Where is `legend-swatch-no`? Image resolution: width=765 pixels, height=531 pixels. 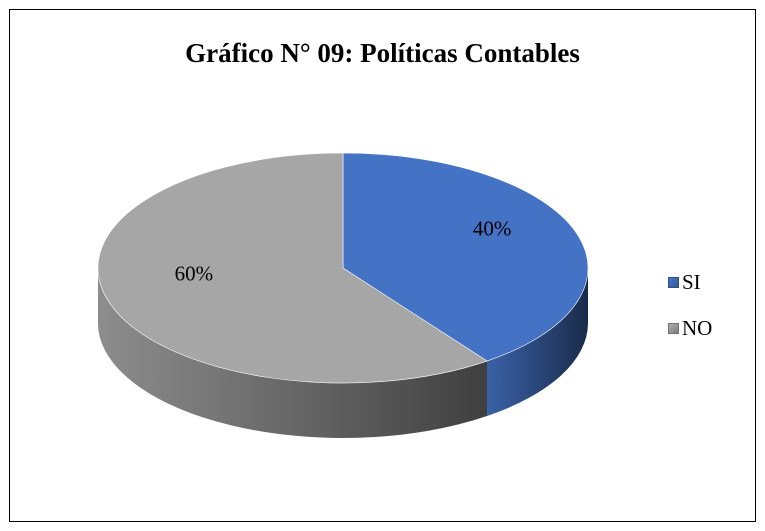
legend-swatch-no is located at coordinates (673, 328).